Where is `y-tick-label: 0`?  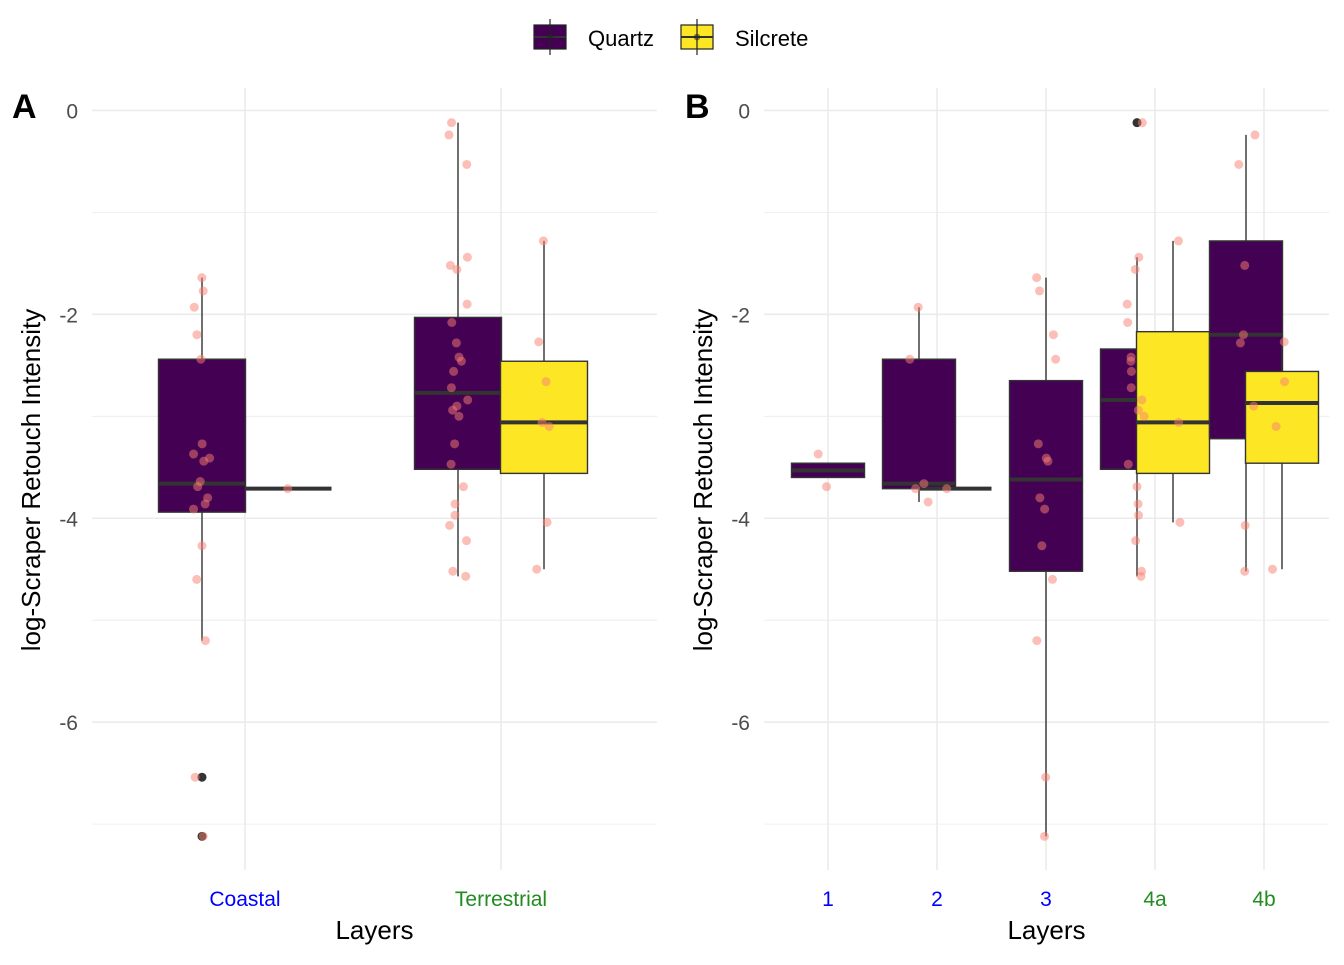 y-tick-label: 0 is located at coordinates (72, 111).